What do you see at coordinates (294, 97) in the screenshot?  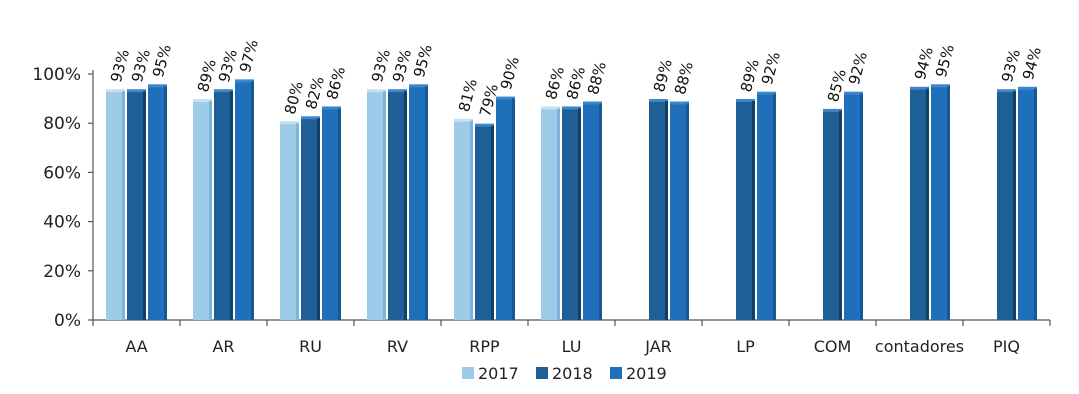 I see `data-label: 80%` at bounding box center [294, 97].